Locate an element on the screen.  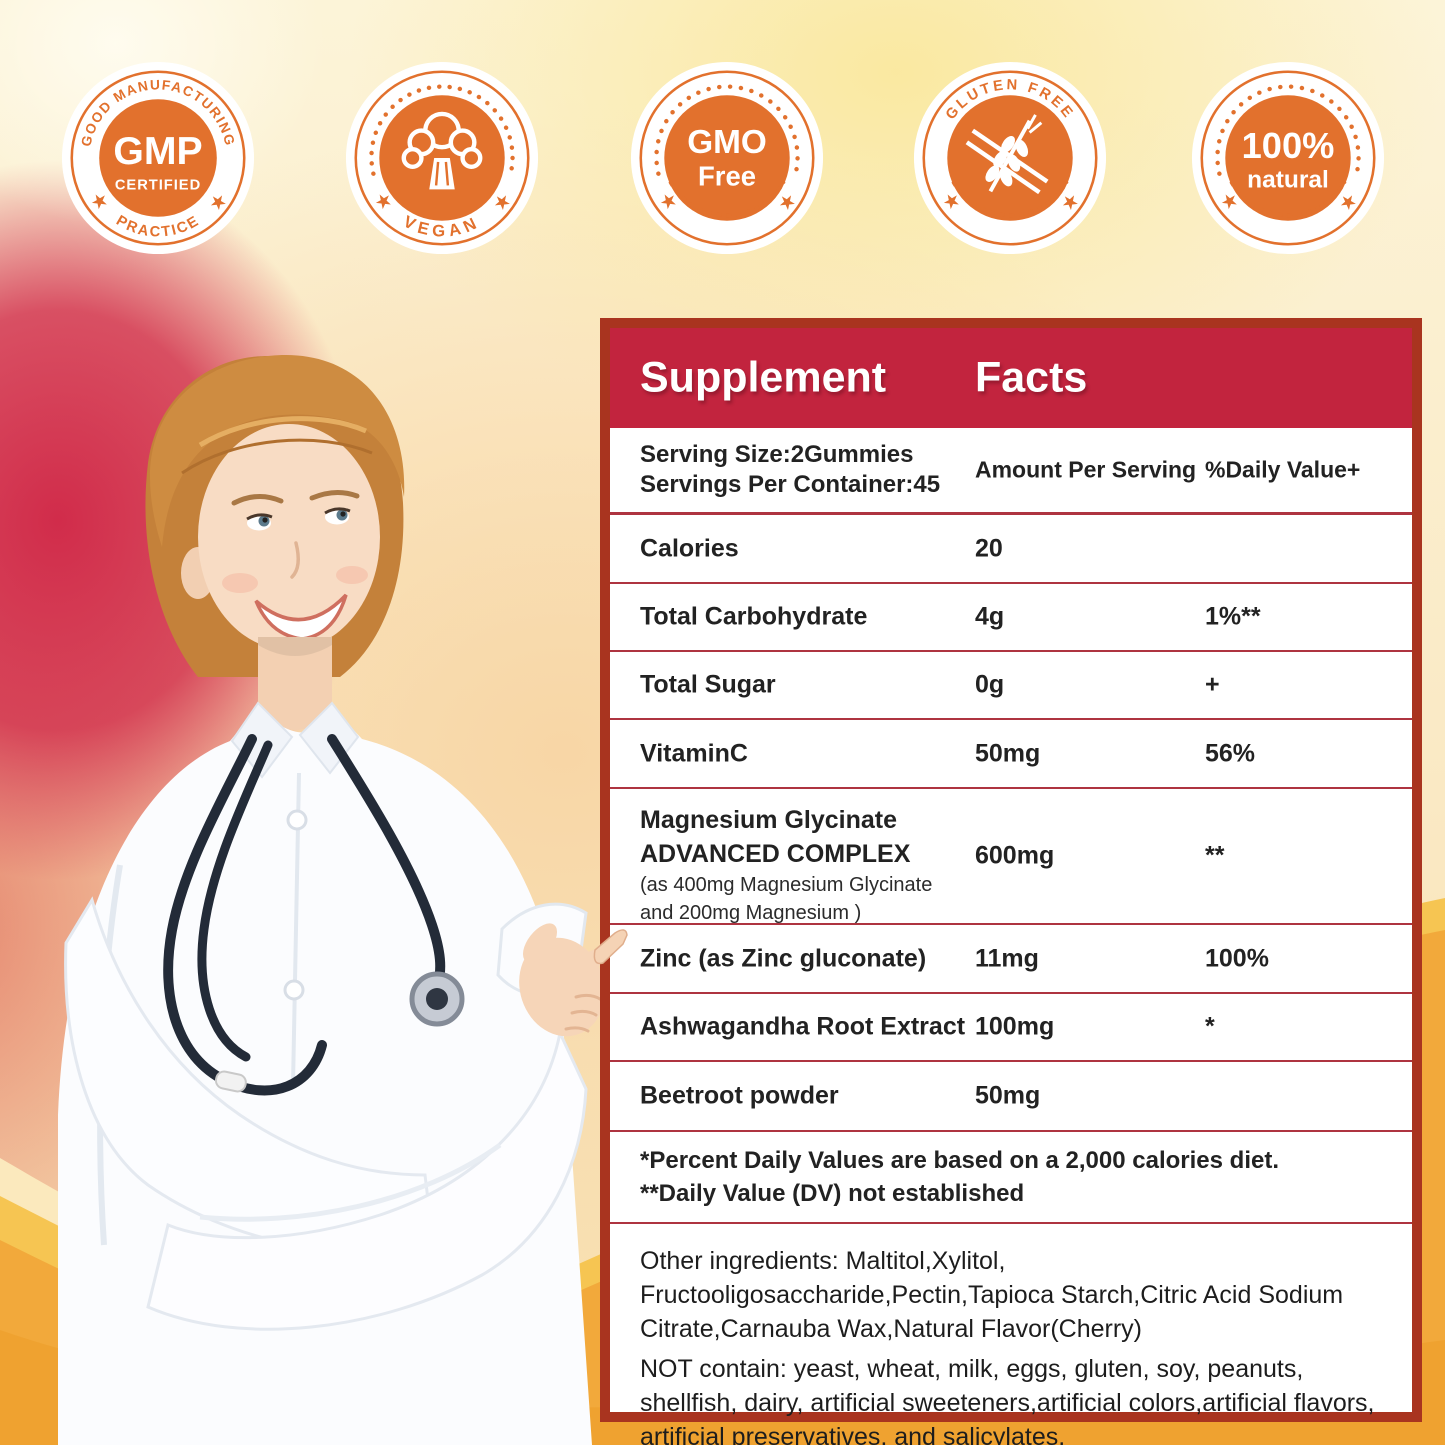
row-amount: 0g is located at coordinates (990, 684).